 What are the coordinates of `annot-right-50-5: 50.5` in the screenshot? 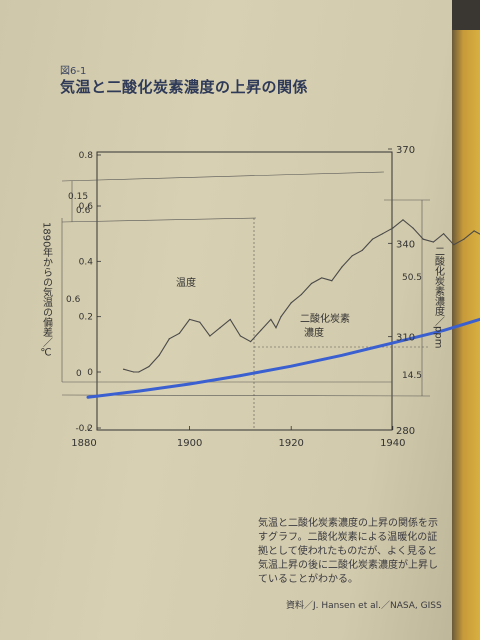 It's located at (412, 278).